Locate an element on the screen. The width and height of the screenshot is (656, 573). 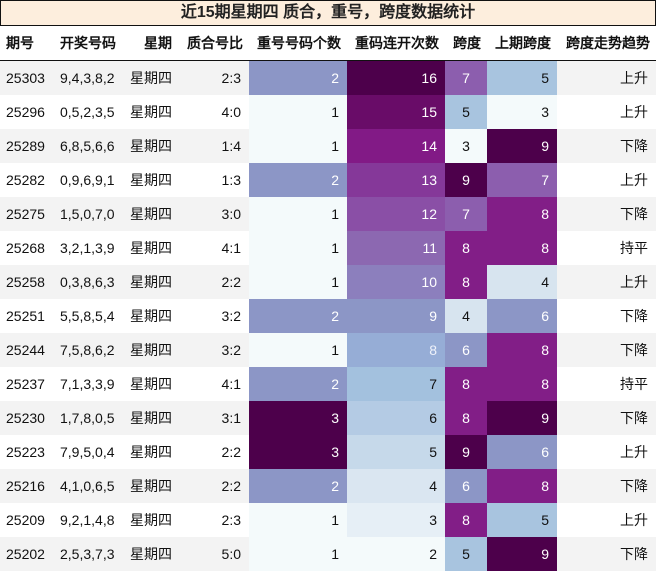
span-cell: 5 is located at coordinates (466, 554).